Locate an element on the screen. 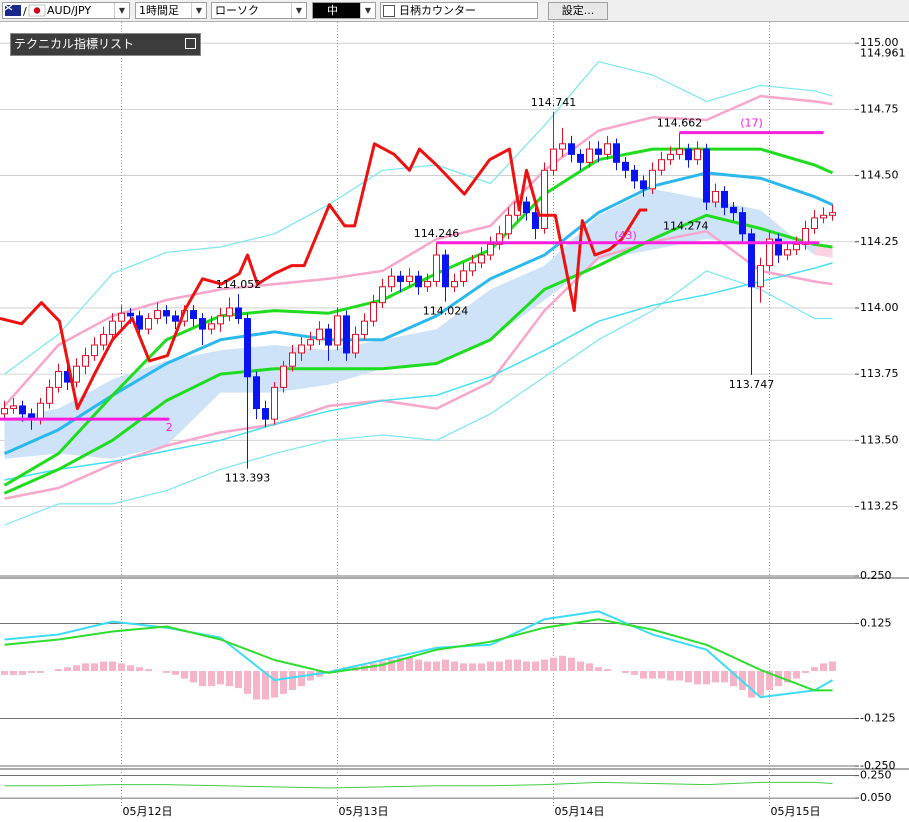  macd-line is located at coordinates (418, 655).